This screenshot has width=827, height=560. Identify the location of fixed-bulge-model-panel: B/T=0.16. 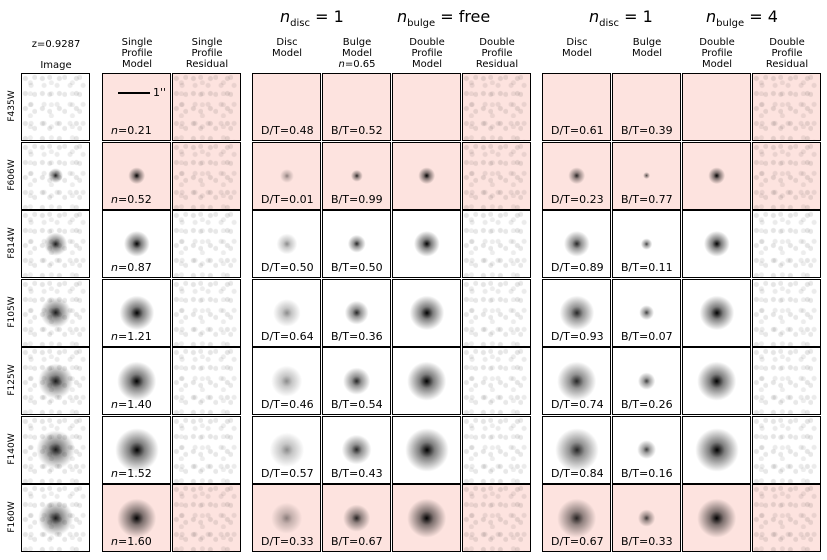
(646, 449).